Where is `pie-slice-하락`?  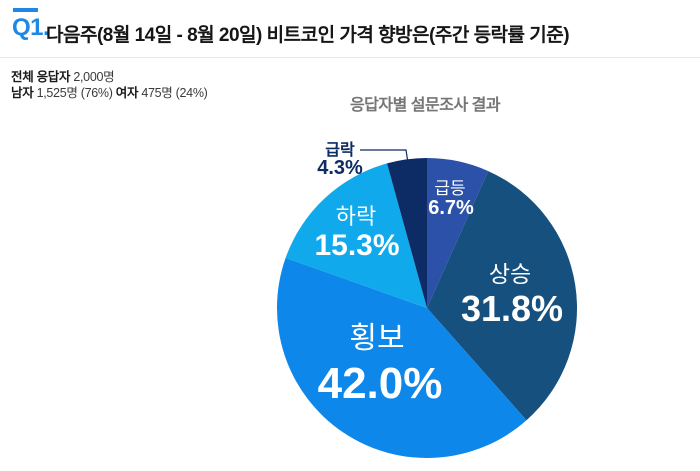
pie-slice-하락 is located at coordinates (356, 235).